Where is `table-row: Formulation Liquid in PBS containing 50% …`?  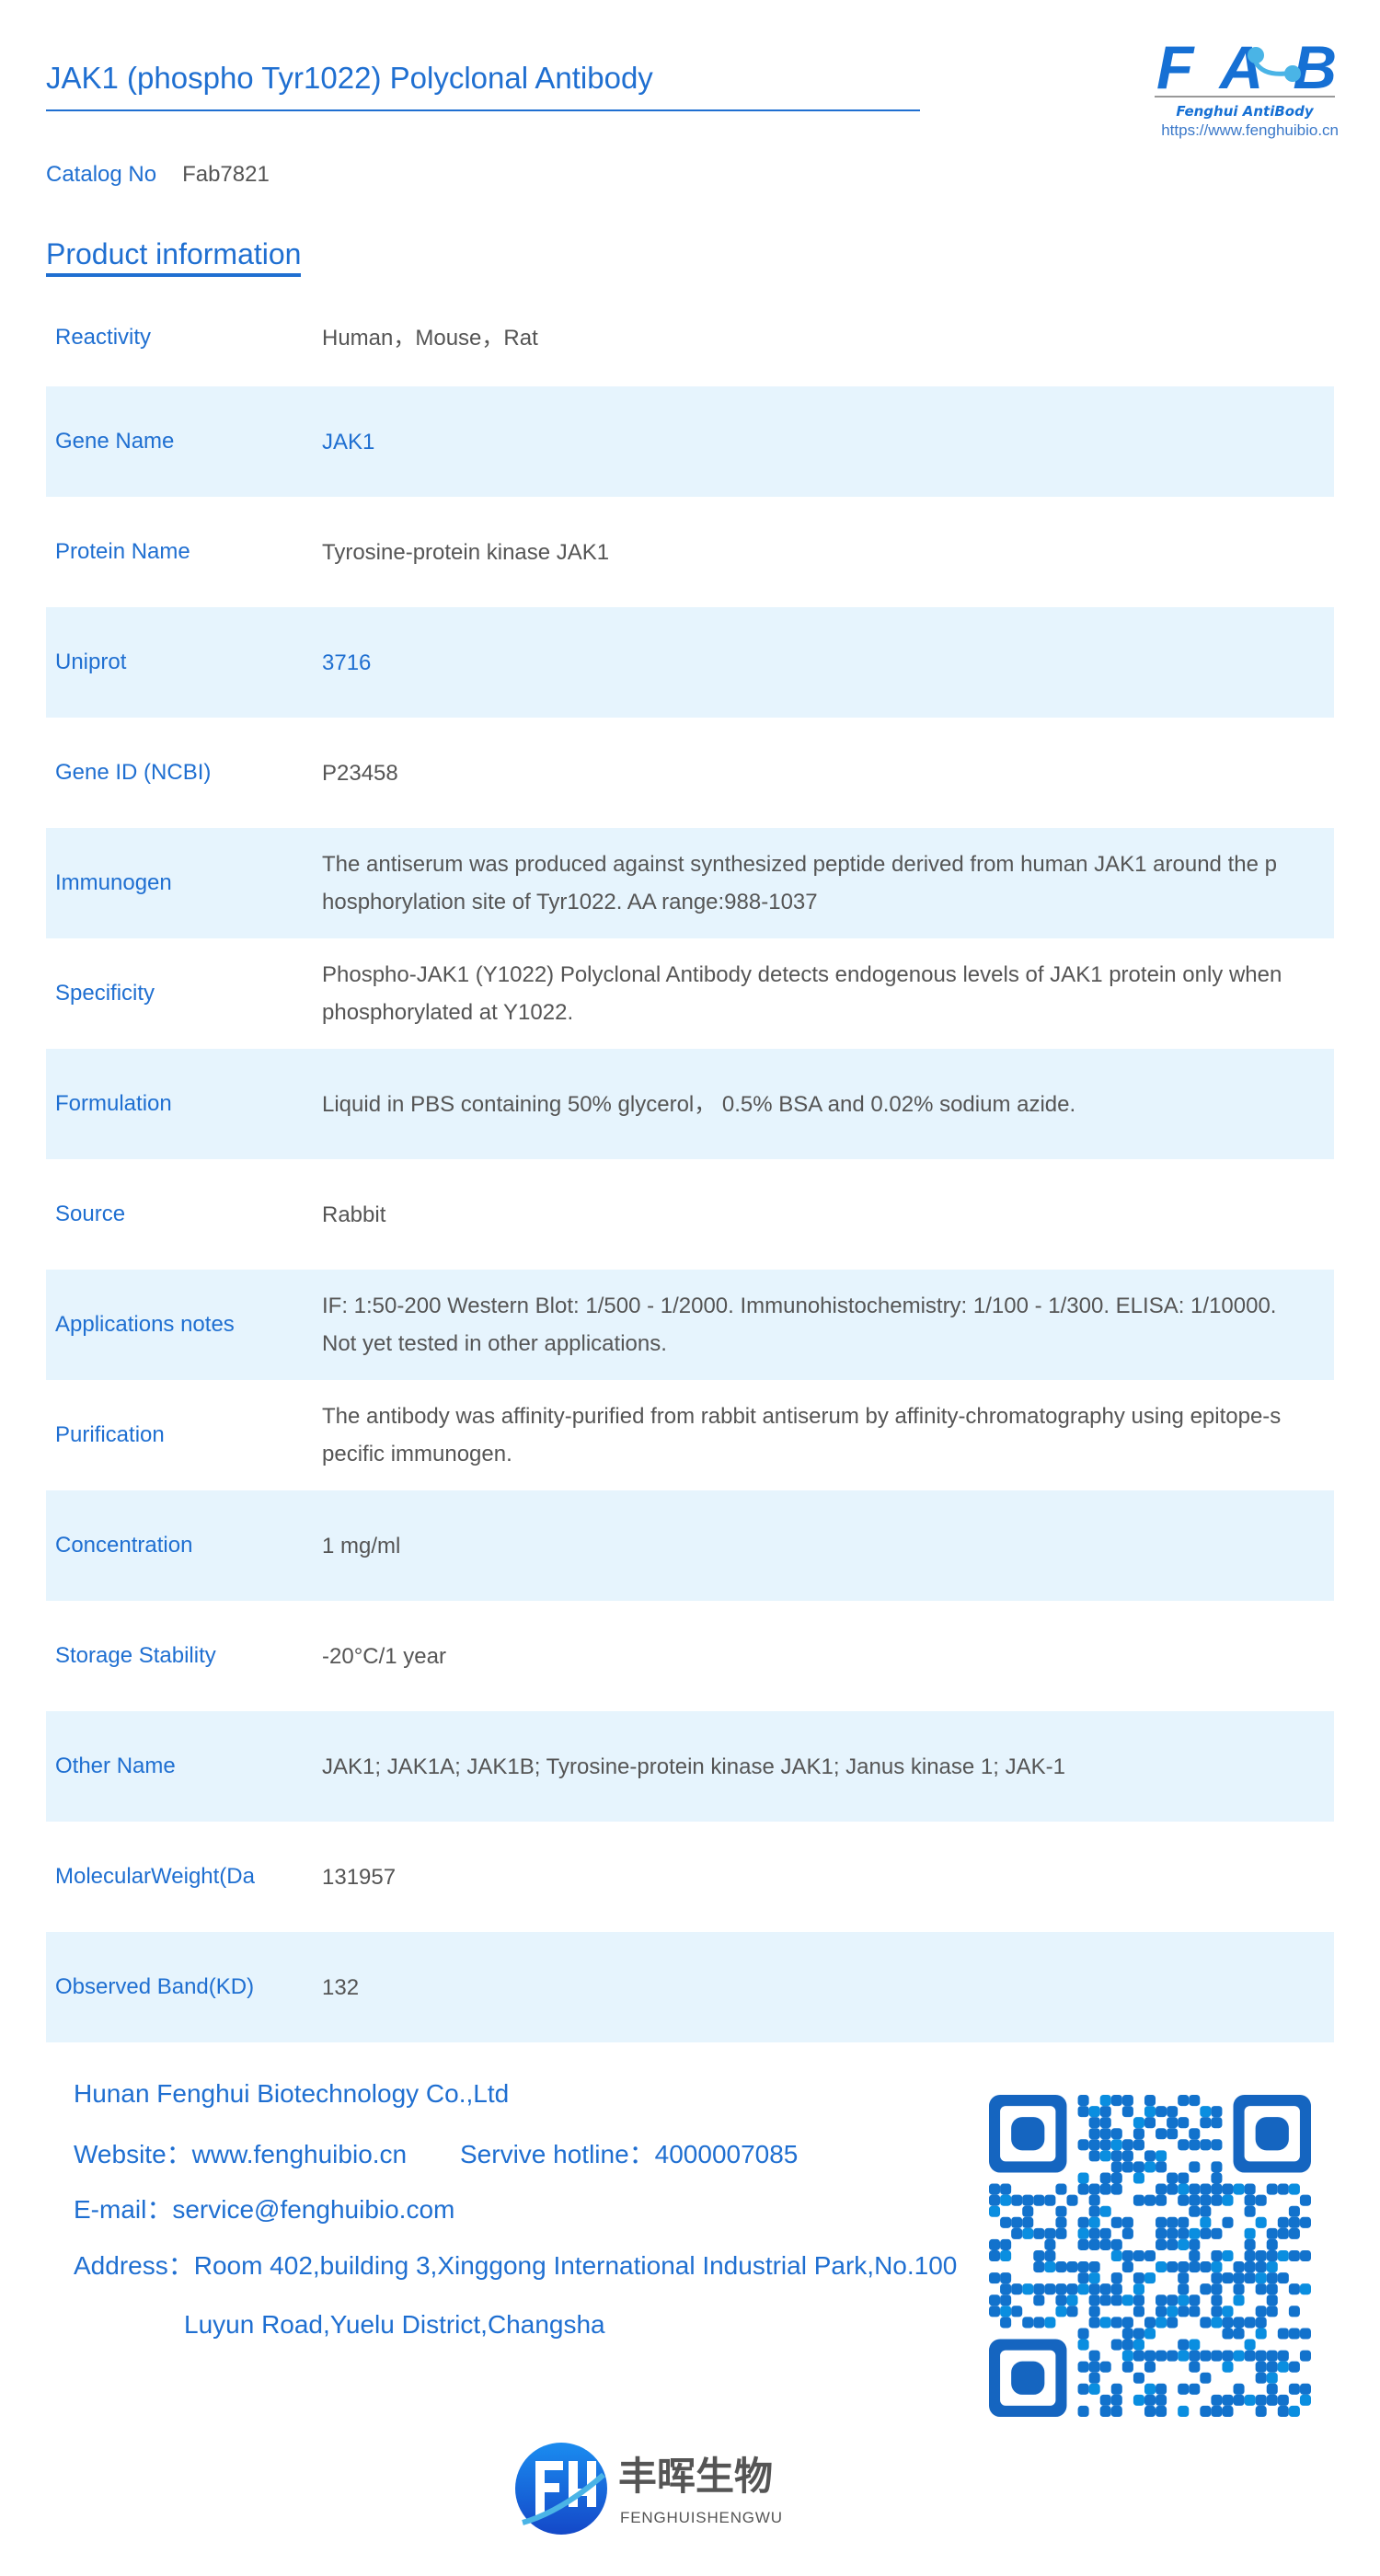 table-row: Formulation Liquid in PBS containing 50% … is located at coordinates (690, 1104).